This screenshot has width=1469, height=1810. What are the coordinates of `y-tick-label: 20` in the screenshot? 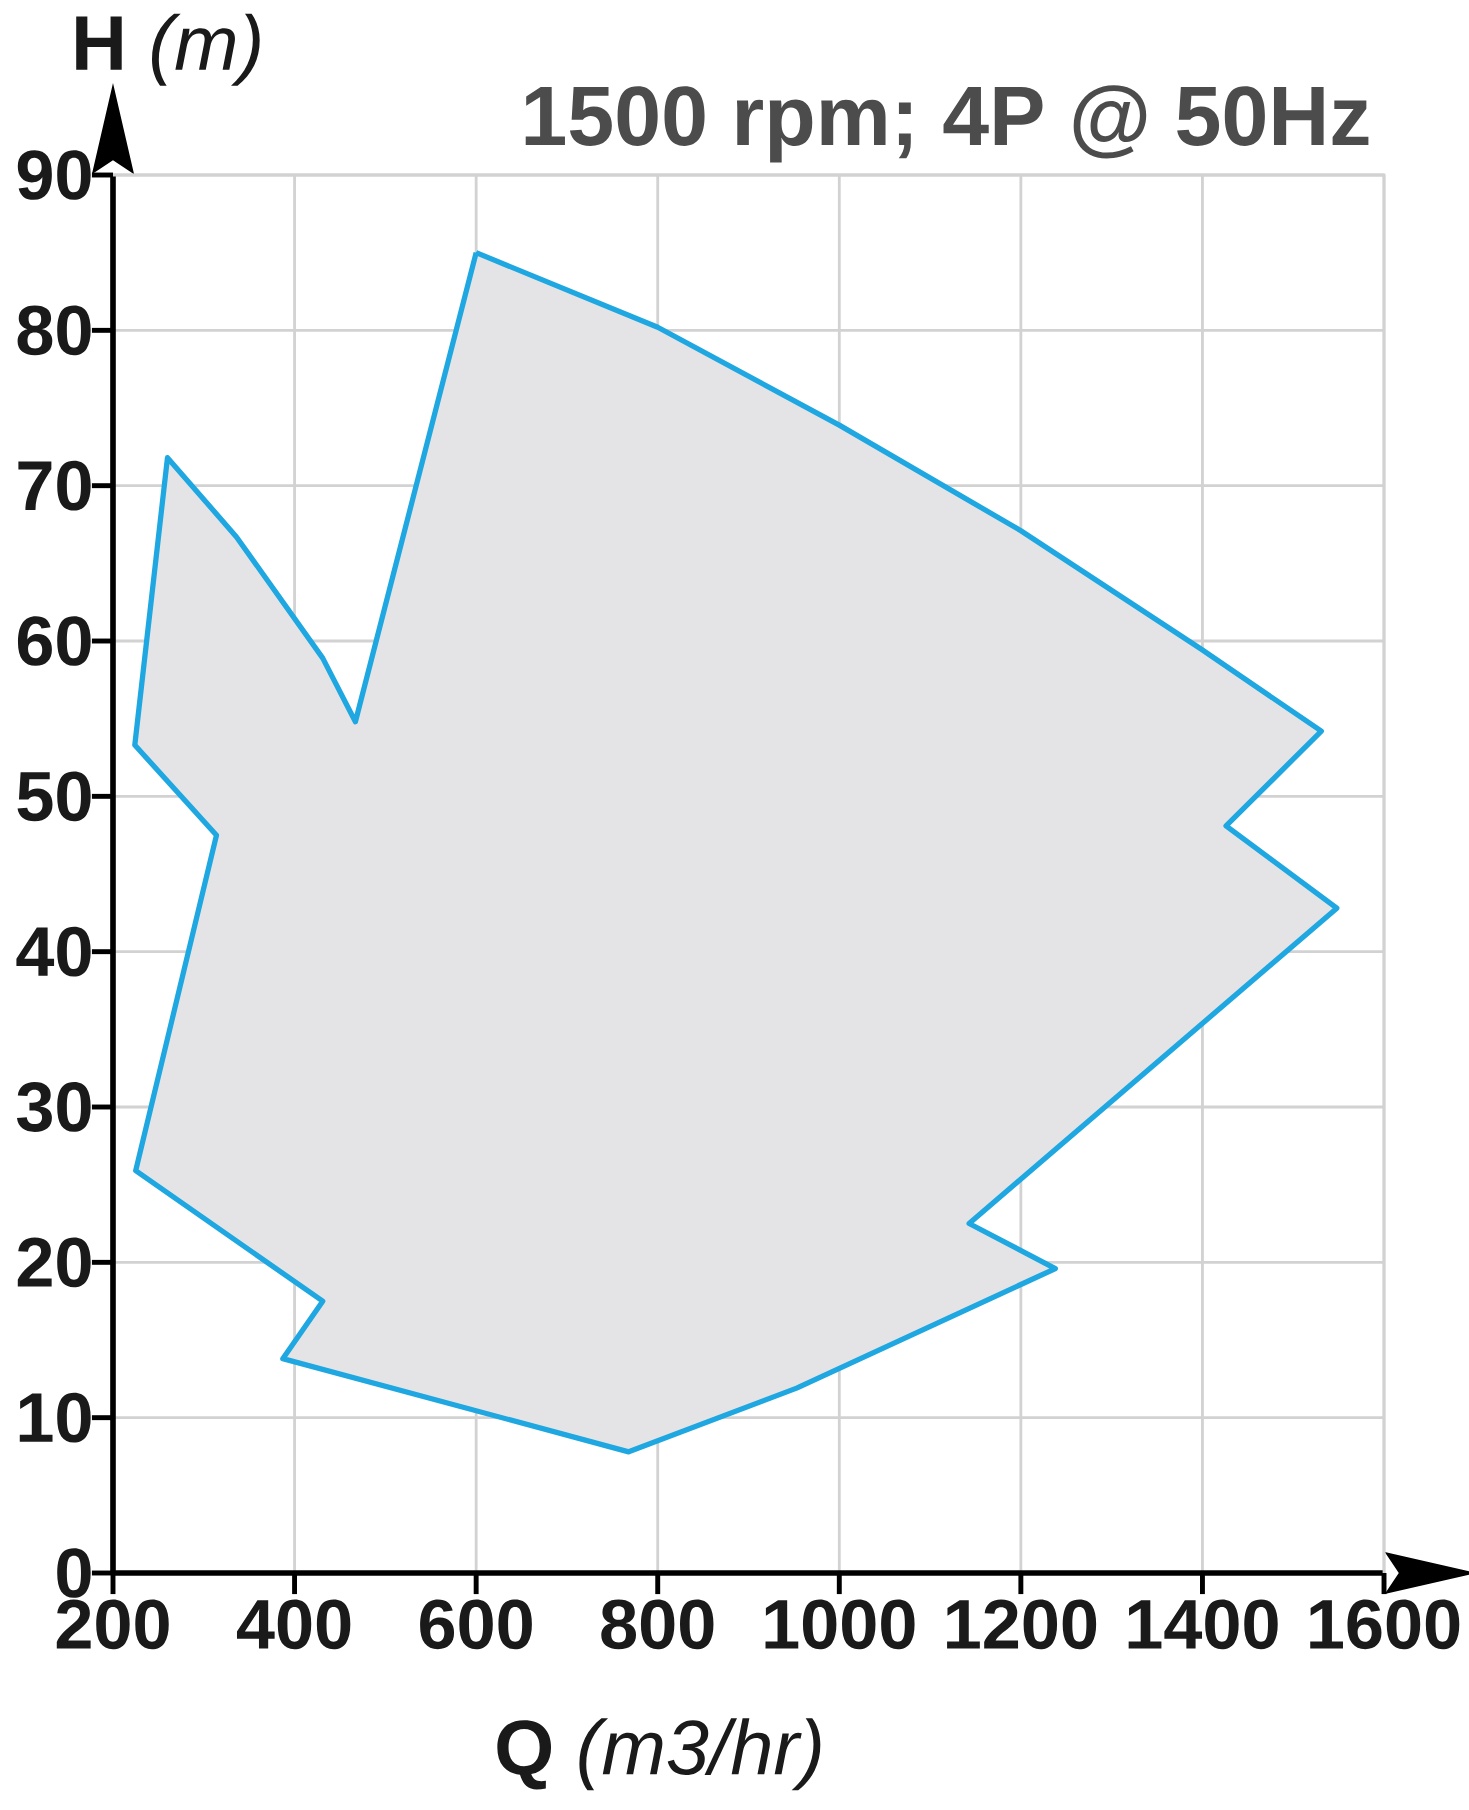 It's located at (54, 1262).